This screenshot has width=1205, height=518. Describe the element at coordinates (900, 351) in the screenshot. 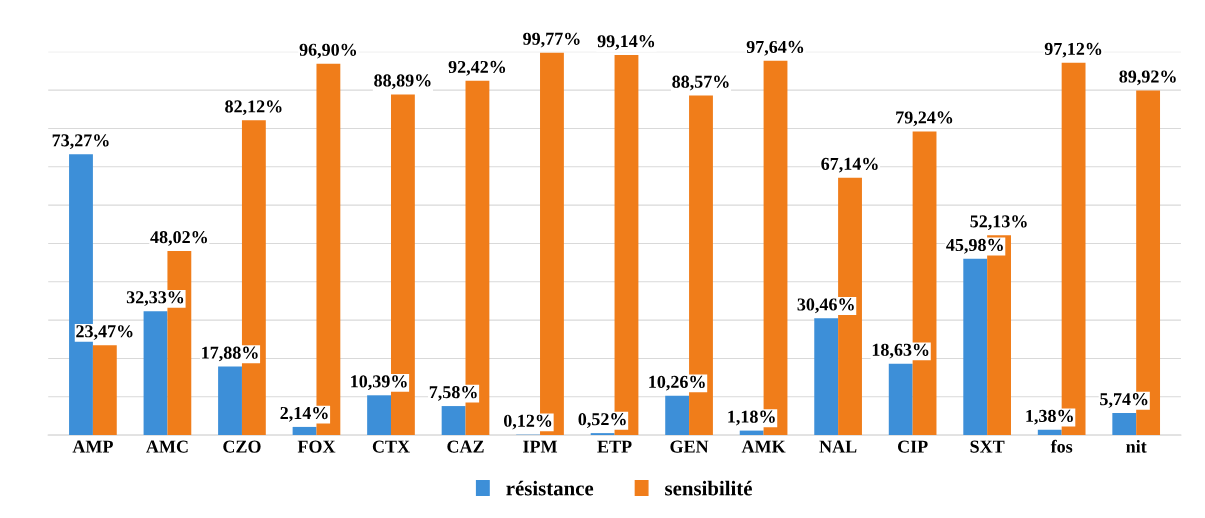

I see `data-label: 18,63%` at that location.